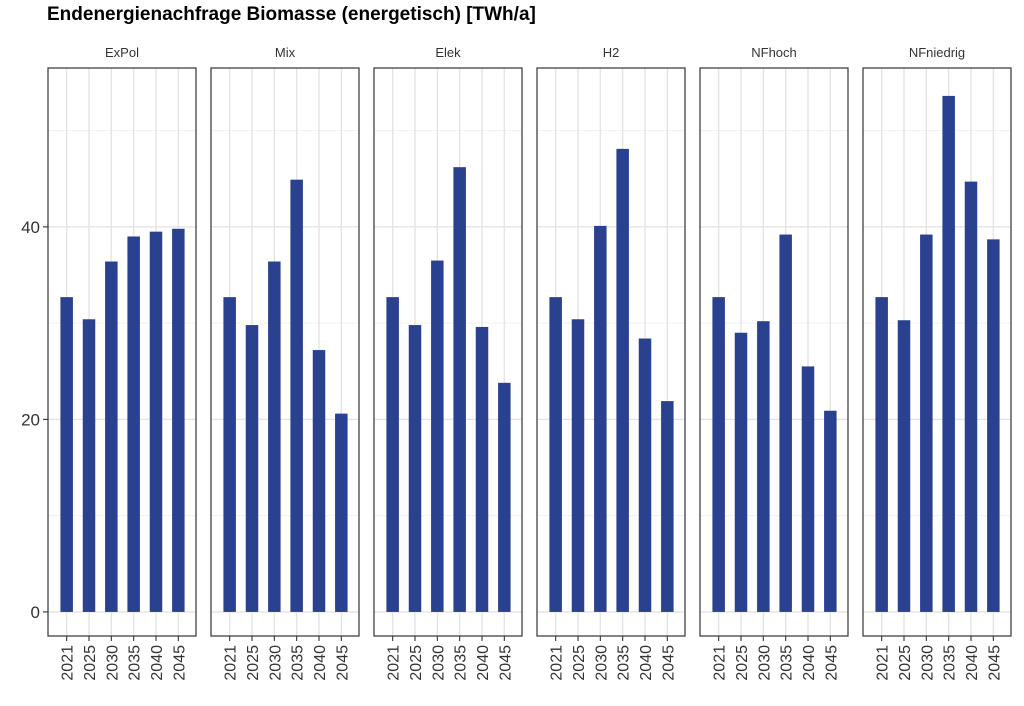 The image size is (1024, 706). Describe the element at coordinates (122, 352) in the screenshot. I see `panel-border-expol` at that location.